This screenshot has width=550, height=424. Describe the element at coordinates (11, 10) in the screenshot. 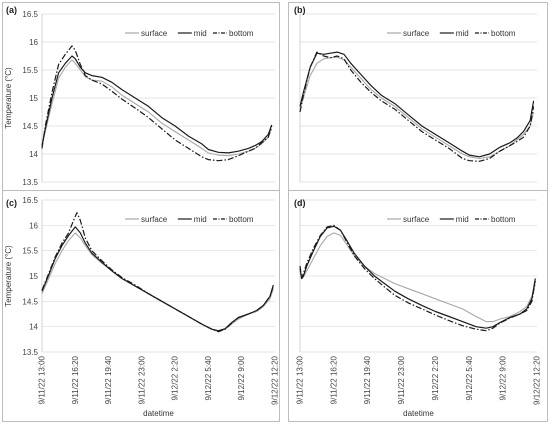

I see `panel-label: (a)` at that location.